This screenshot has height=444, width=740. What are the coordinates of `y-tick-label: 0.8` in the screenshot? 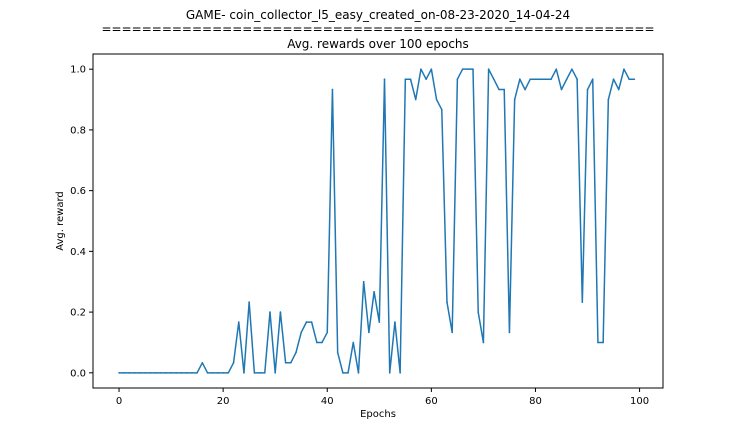 It's located at (78, 130).